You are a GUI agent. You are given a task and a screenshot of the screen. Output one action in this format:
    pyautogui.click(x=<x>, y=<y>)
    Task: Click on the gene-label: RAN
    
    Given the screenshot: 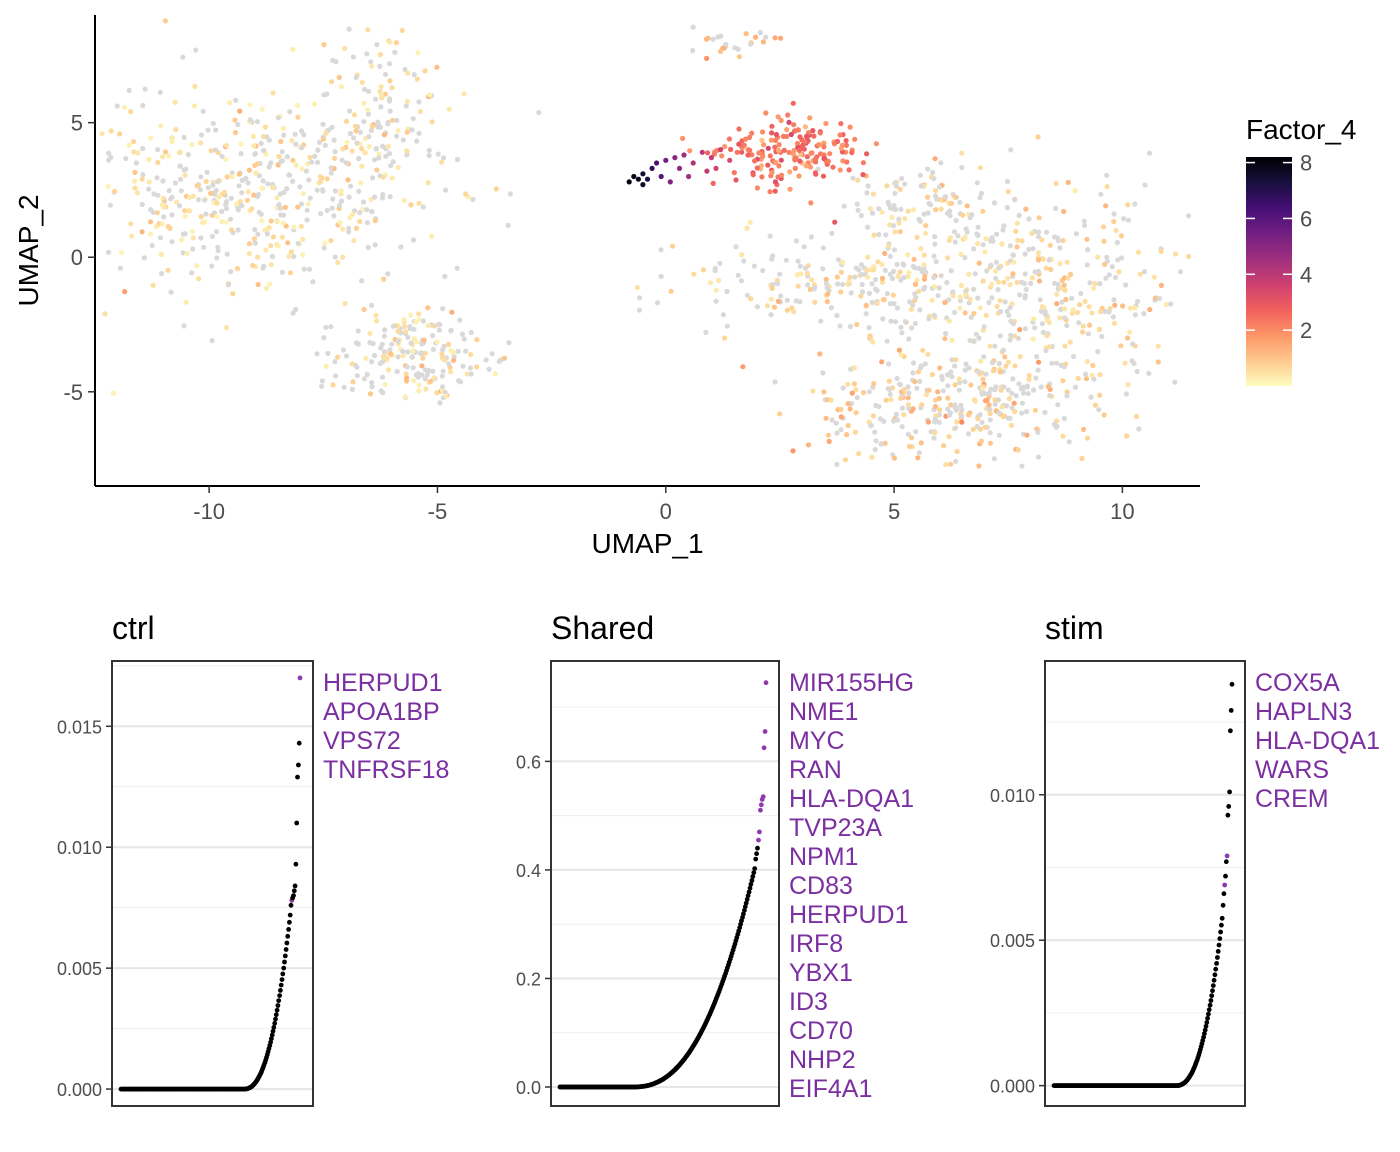 What is the action you would take?
    pyautogui.click(x=815, y=770)
    